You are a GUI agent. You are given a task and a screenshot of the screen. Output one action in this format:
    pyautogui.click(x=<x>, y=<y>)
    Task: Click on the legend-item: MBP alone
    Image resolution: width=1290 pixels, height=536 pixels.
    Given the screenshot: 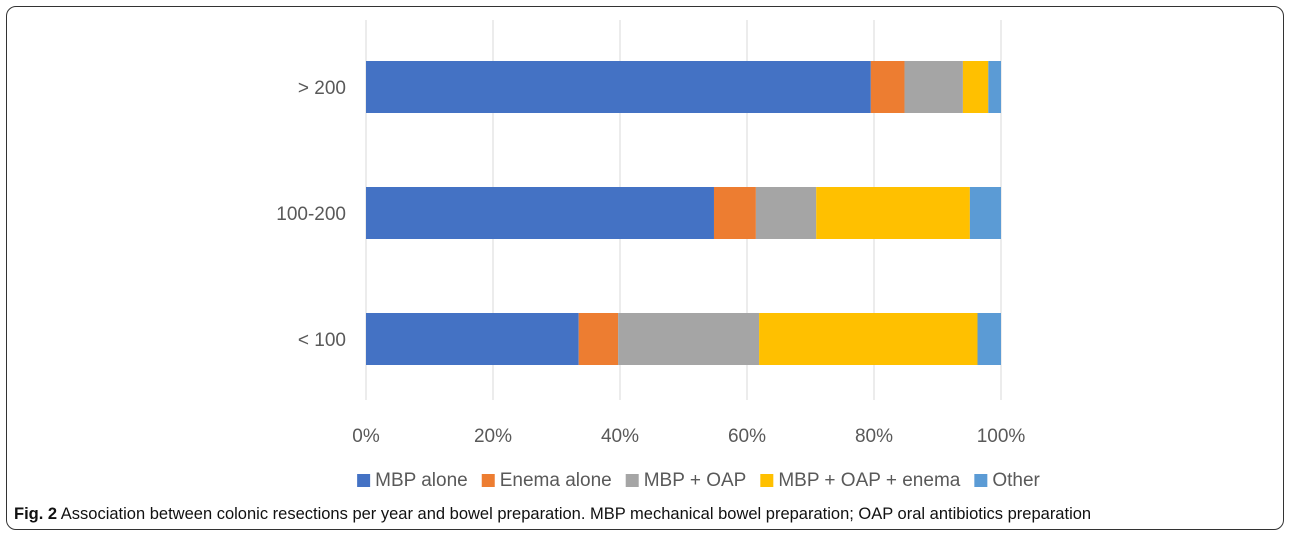 What is the action you would take?
    pyautogui.click(x=412, y=480)
    